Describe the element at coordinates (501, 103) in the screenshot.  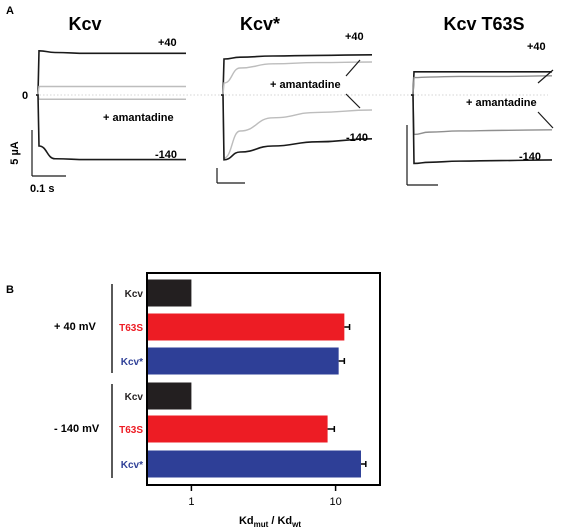
I see `t63s-amantadine-label: + amantadine` at that location.